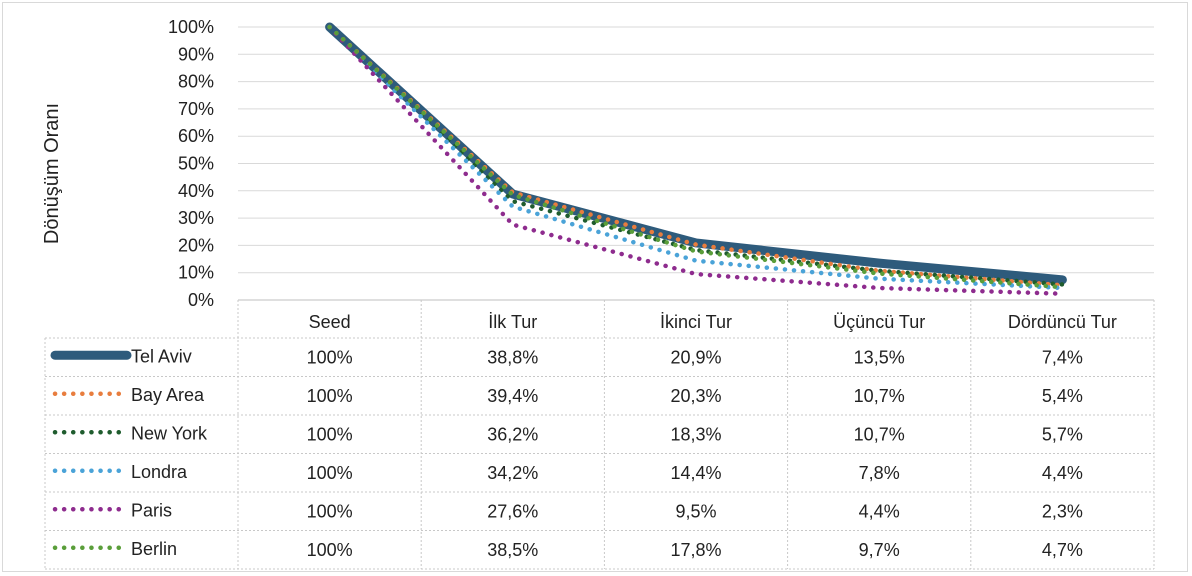 This screenshot has width=1192, height=576. Describe the element at coordinates (1062, 357) in the screenshot. I see `data-label: 7,4%` at that location.